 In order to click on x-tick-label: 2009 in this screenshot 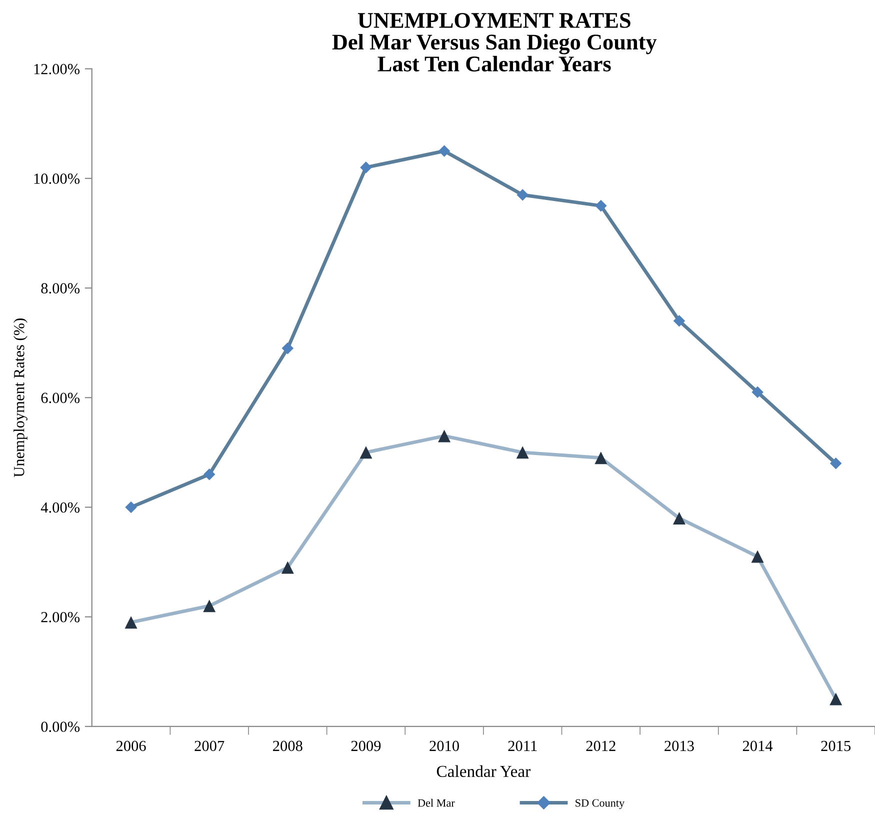, I will do `click(366, 746)`.